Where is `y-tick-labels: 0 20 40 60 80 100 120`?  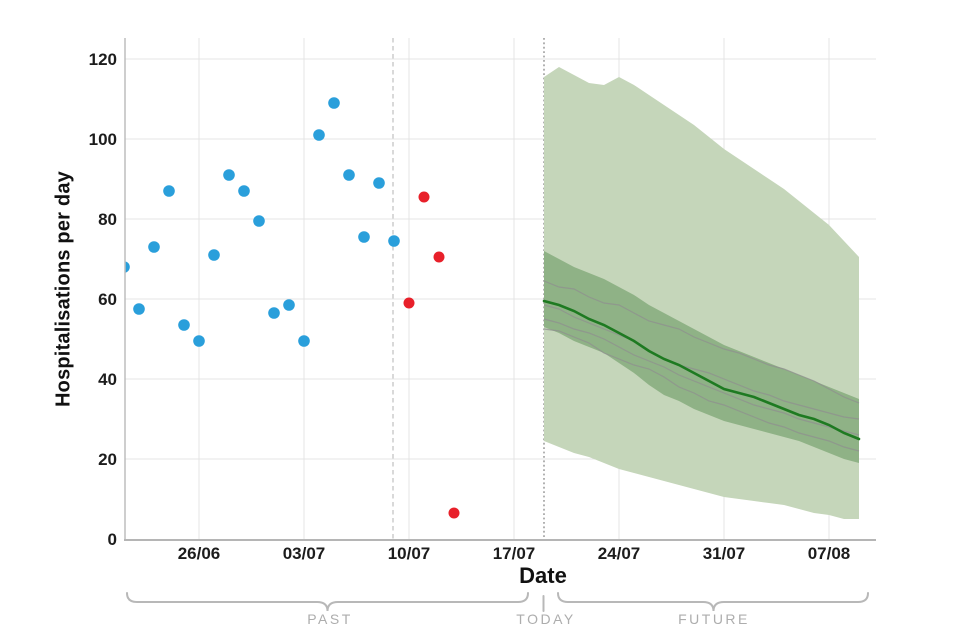 y-tick-labels: 0 20 40 60 80 100 120 is located at coordinates (103, 299).